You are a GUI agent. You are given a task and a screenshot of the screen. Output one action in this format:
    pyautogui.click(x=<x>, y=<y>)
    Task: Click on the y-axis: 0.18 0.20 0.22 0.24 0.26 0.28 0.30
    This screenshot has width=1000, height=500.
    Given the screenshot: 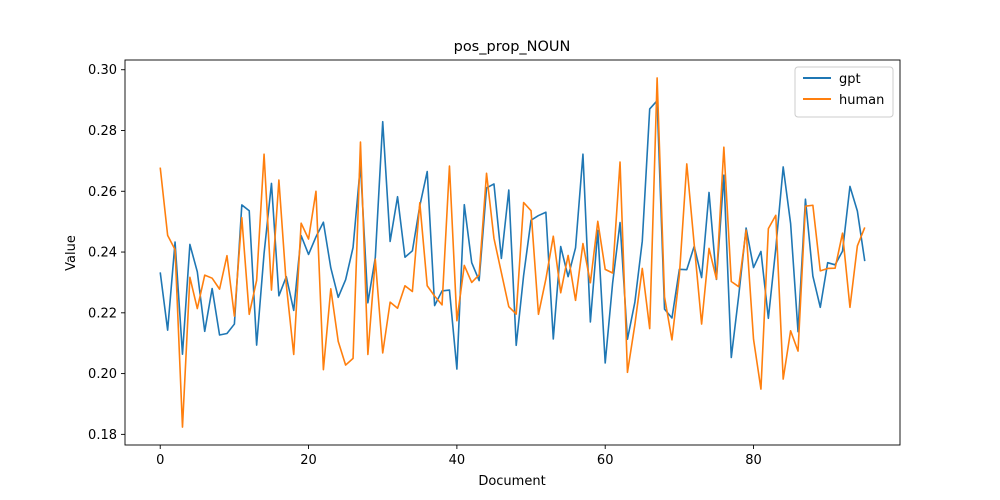 What is the action you would take?
    pyautogui.click(x=106, y=253)
    